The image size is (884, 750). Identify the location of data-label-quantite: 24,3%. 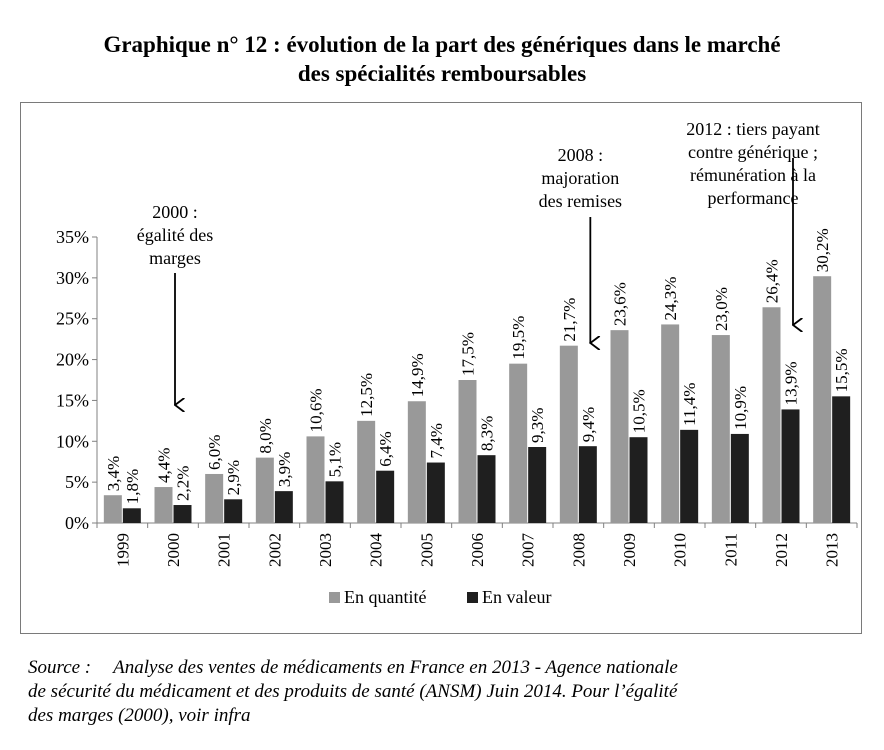
(670, 299).